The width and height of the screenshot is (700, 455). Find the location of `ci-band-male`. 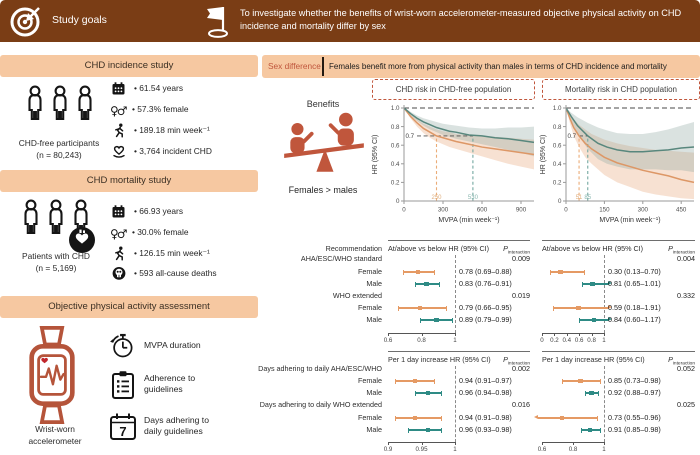

ci-band-male is located at coordinates (630, 140).